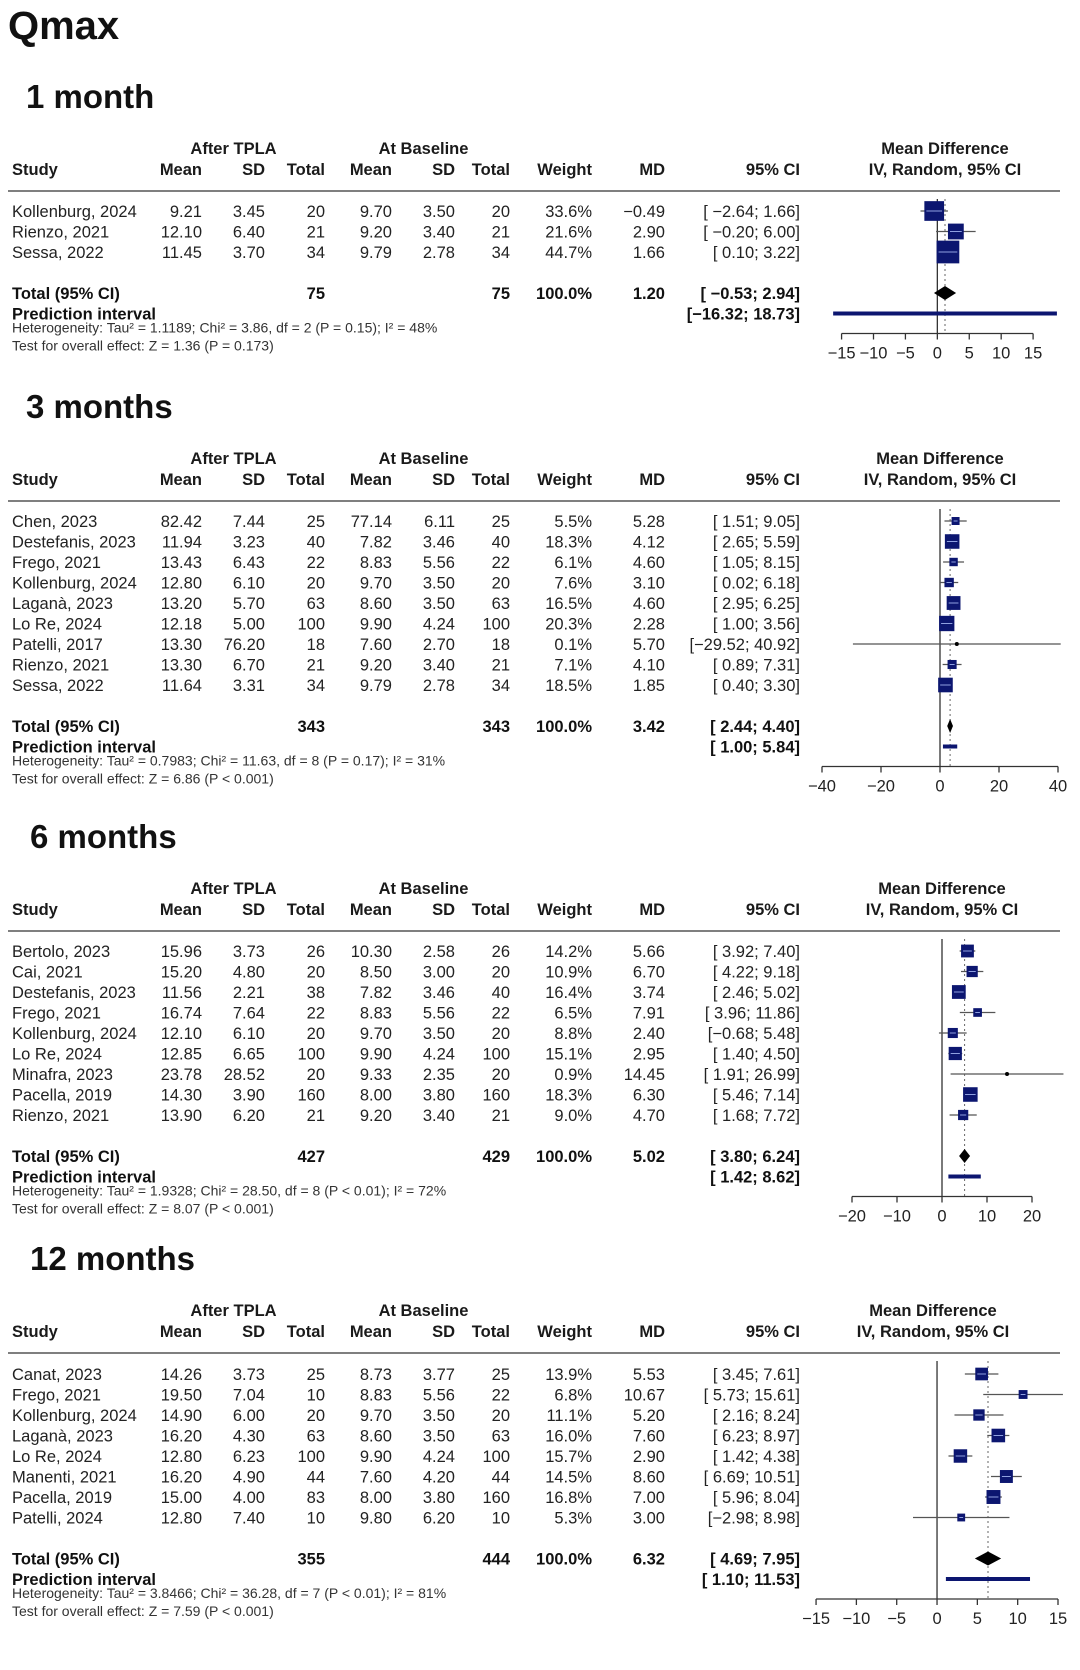 The height and width of the screenshot is (1670, 1080). Describe the element at coordinates (439, 952) in the screenshot. I see `cell-sd2: 2.58` at that location.